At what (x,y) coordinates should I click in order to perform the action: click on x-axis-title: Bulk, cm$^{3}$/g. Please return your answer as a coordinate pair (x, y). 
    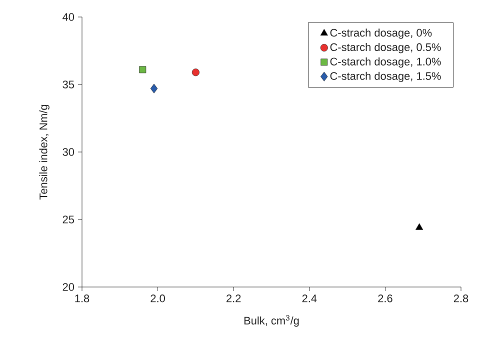
    Looking at the image, I should click on (271, 321).